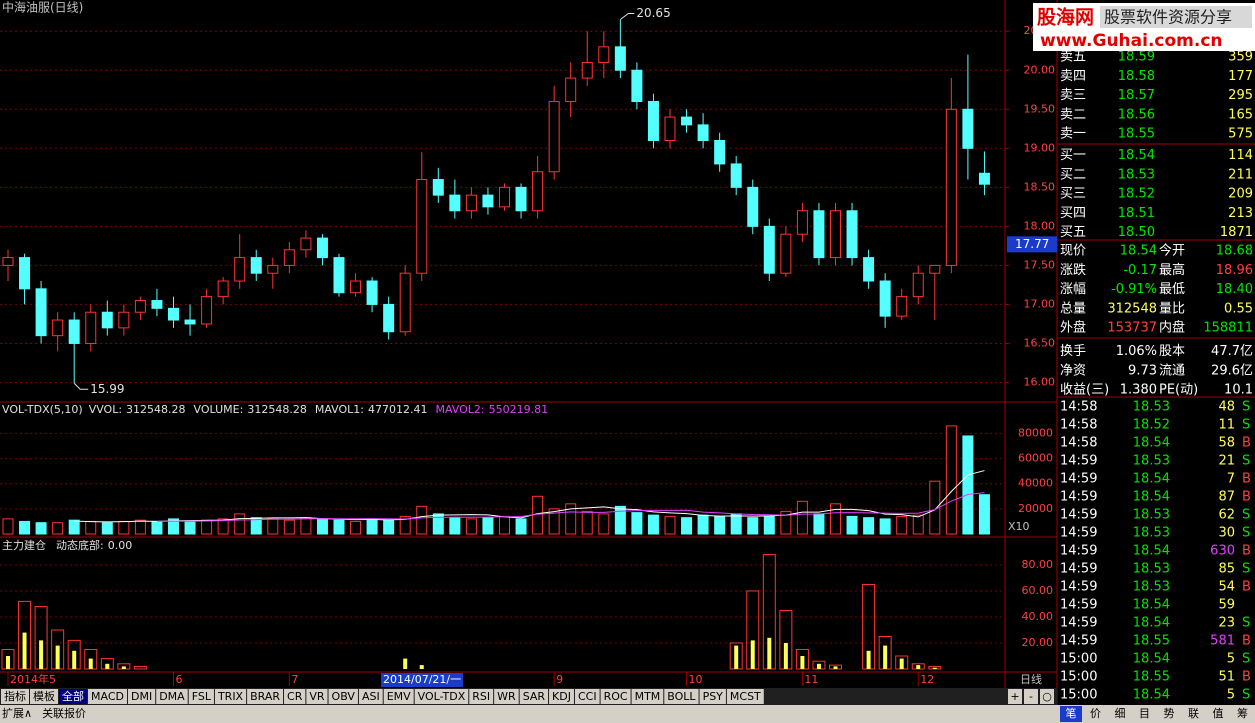 This screenshot has height=723, width=1255. I want to click on tab-label: KDJ, so click(561, 696).